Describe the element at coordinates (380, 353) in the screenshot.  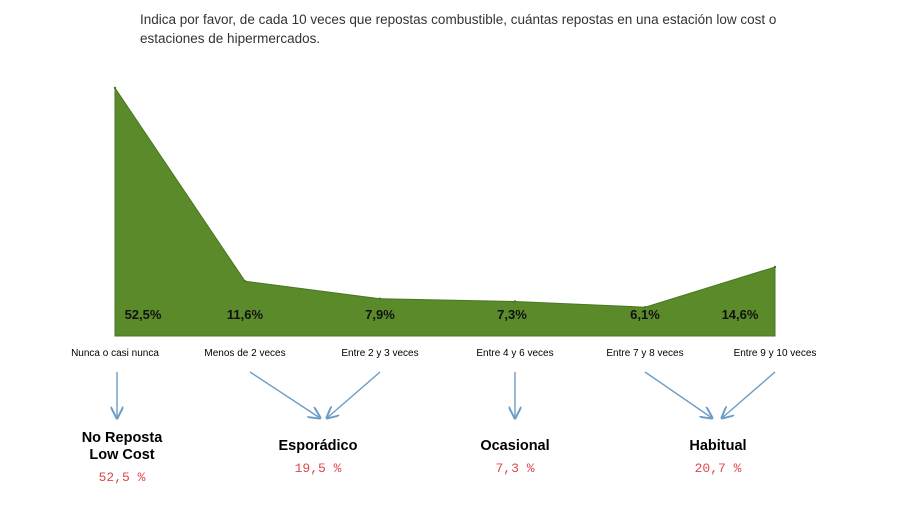
I see `category-label: Entre 2 y 3 veces` at that location.